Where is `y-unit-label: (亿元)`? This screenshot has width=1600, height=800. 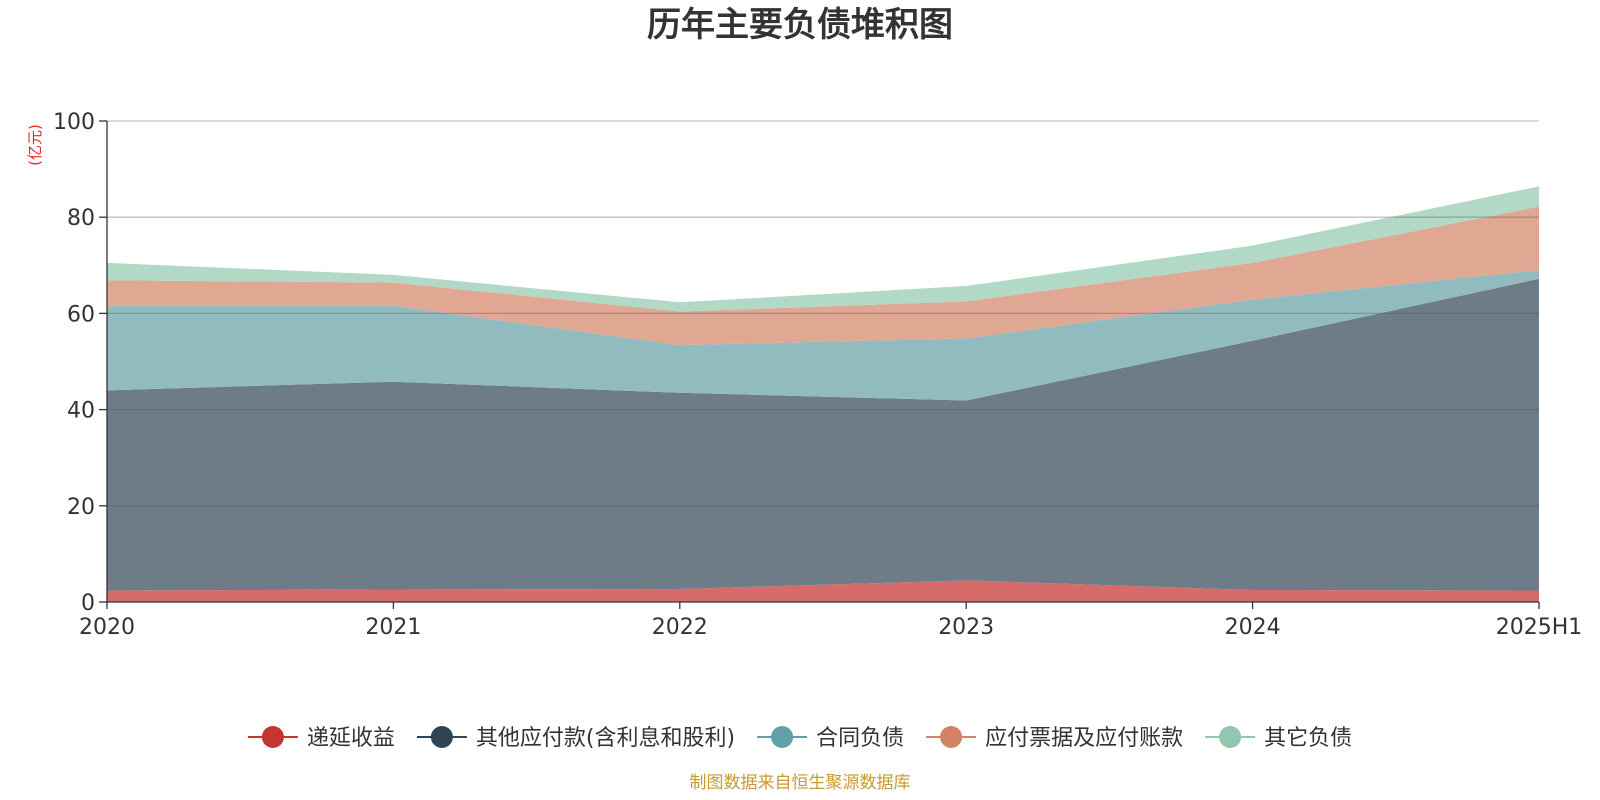 y-unit-label: (亿元) is located at coordinates (35, 145).